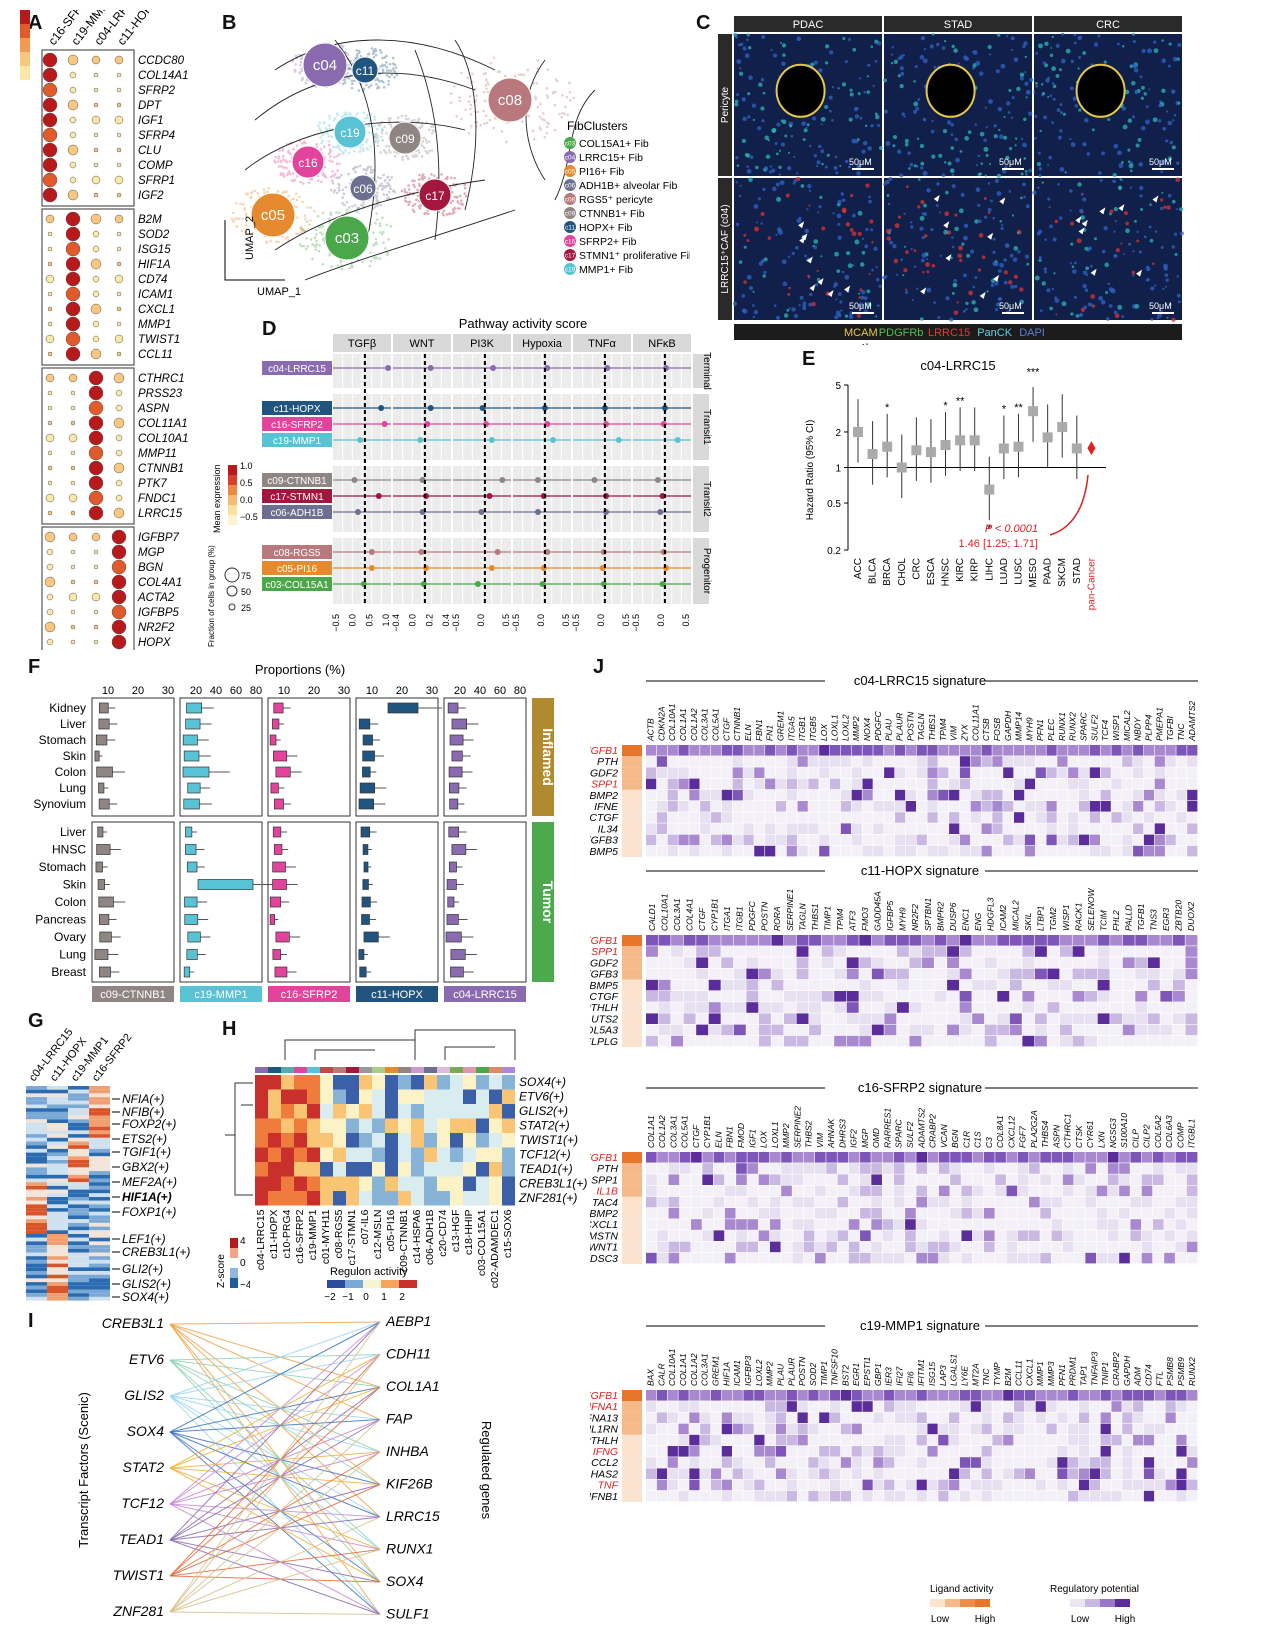 The width and height of the screenshot is (1280, 1635). What do you see at coordinates (275, 1563) in the screenshot?
I see `edge` at bounding box center [275, 1563].